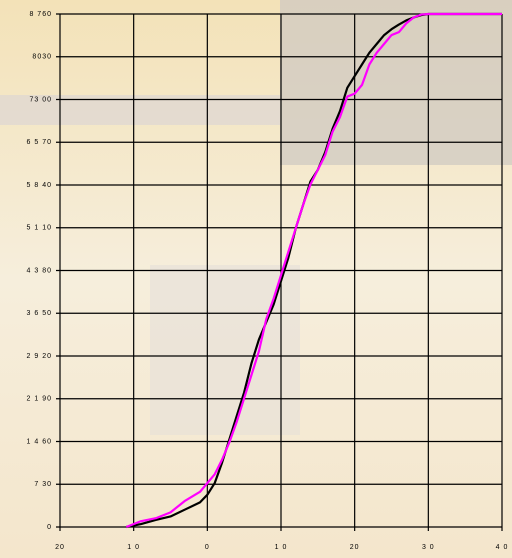 The image size is (512, 558). What do you see at coordinates (42, 57) in the screenshot?
I see `y-tick-label: 8030` at bounding box center [42, 57].